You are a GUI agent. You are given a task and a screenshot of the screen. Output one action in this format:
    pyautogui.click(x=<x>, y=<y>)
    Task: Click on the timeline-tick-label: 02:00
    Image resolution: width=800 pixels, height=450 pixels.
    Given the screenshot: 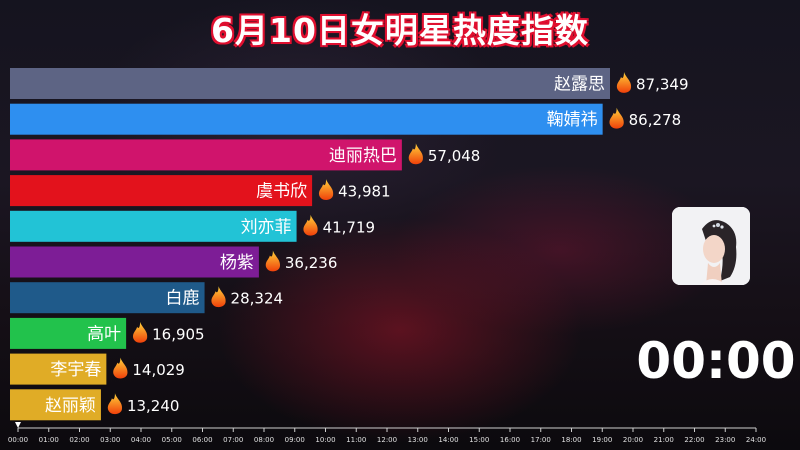 What is the action you would take?
    pyautogui.click(x=79, y=440)
    